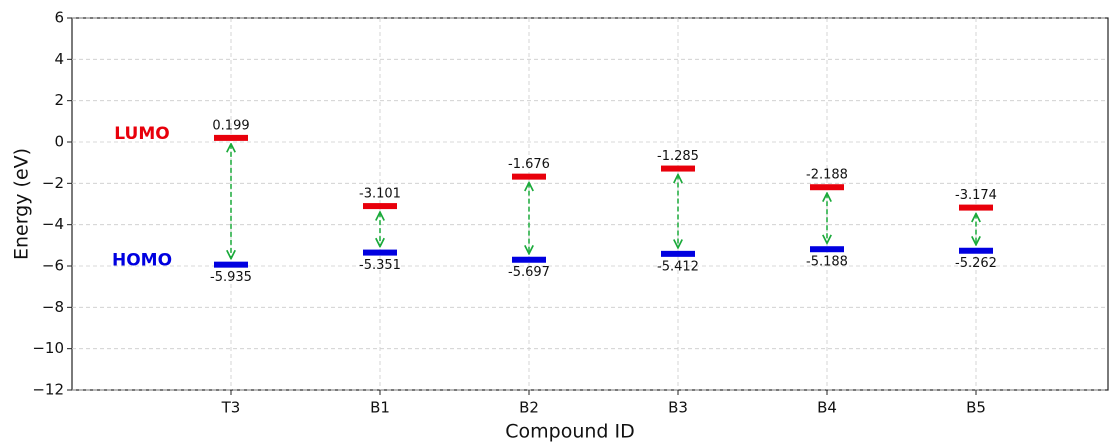  Describe the element at coordinates (53, 224) in the screenshot. I see `y-tick-label: −4` at that location.